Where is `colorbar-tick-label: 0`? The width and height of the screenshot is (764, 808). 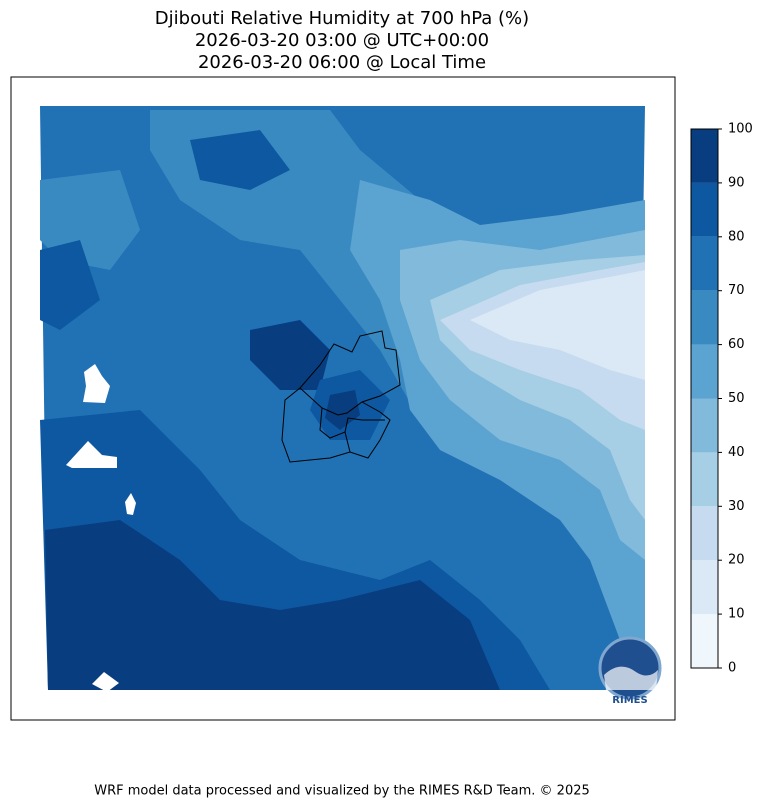
colorbar-tick-label: 0 is located at coordinates (732, 668).